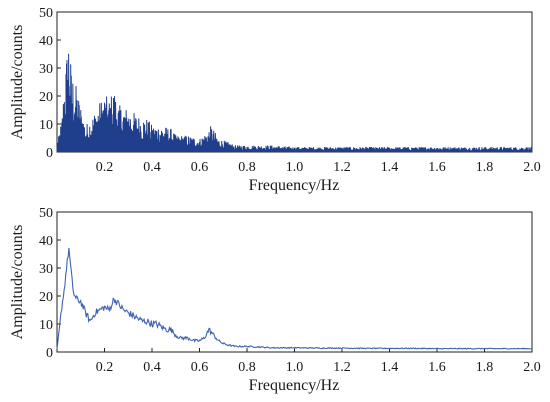  I want to click on top-y-ticks: 0 10 20 30 40 50, so click(50, 83).